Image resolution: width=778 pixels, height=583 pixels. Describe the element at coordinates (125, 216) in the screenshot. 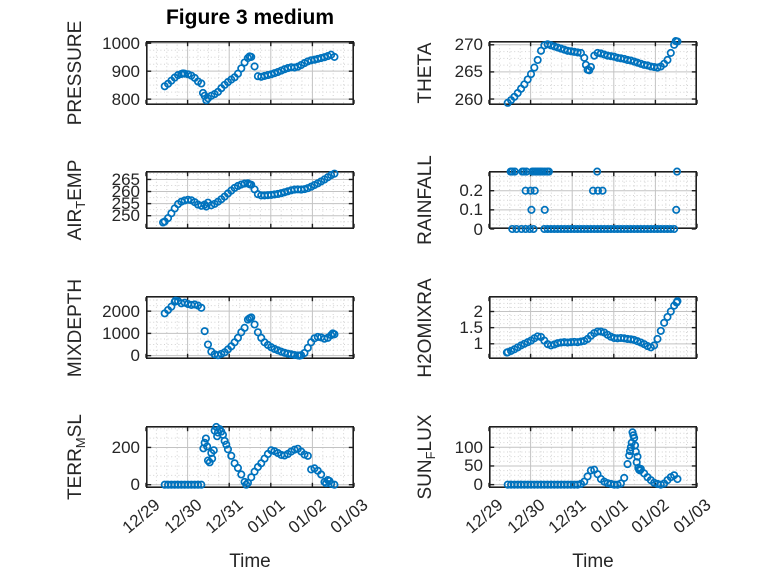

I see `y-tick-label: 250` at that location.